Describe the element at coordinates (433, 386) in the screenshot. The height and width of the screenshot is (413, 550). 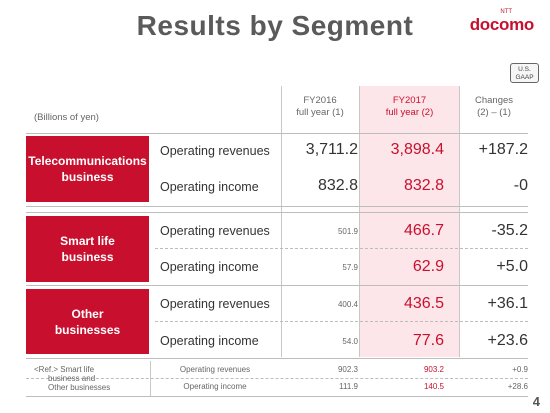
I see `reference-value-fy2017: 140.5` at that location.